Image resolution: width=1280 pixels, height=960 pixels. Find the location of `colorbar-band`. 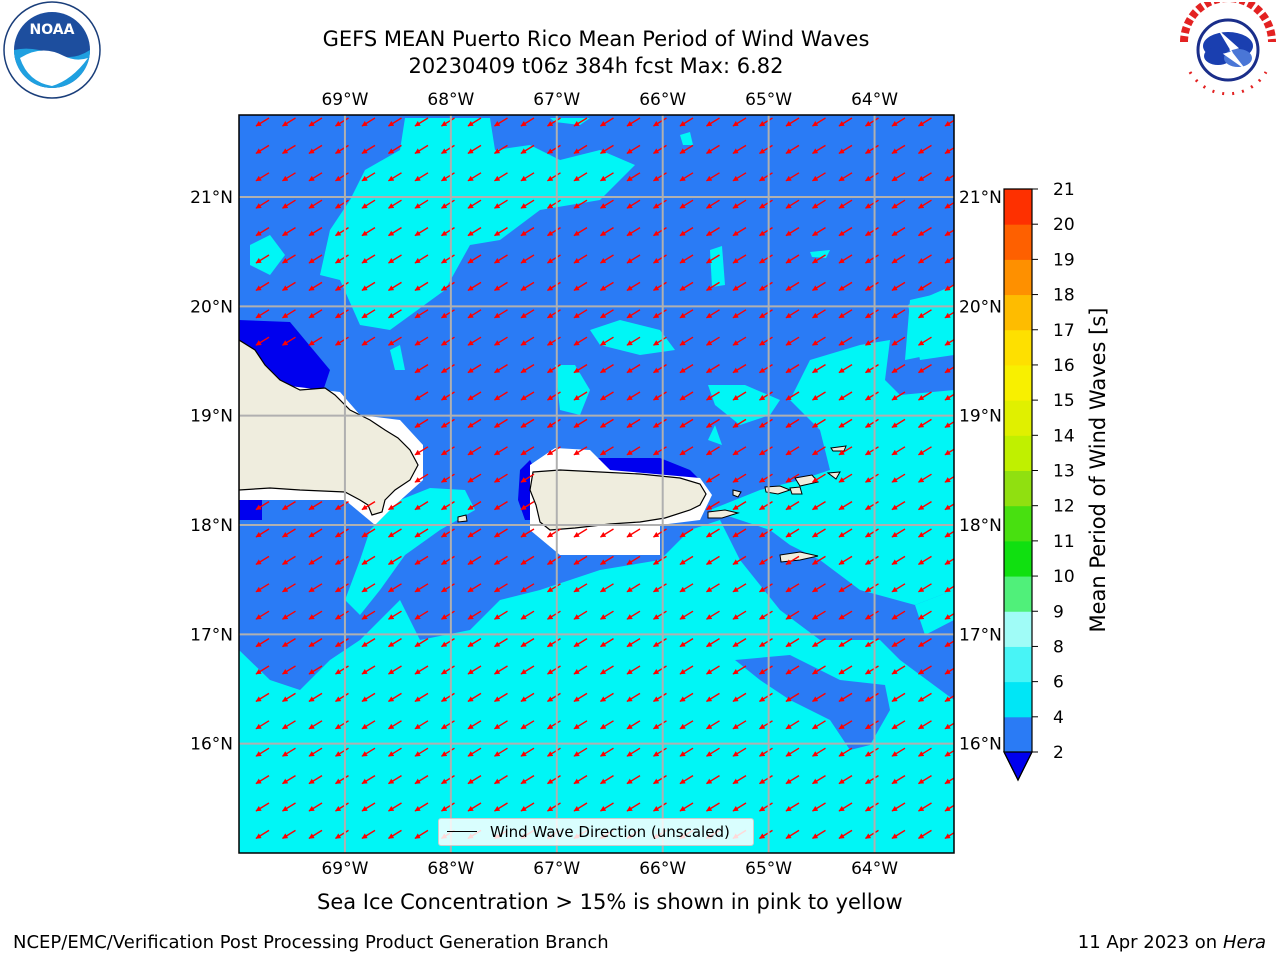

colorbar-band is located at coordinates (1018, 629).